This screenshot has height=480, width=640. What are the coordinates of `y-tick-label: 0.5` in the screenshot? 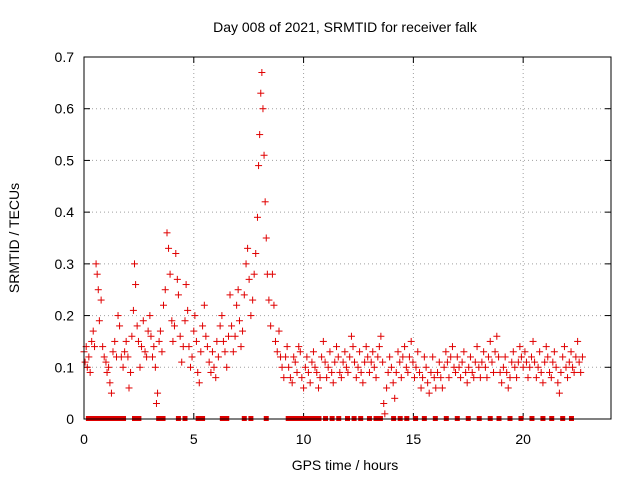 It's located at (65, 160).